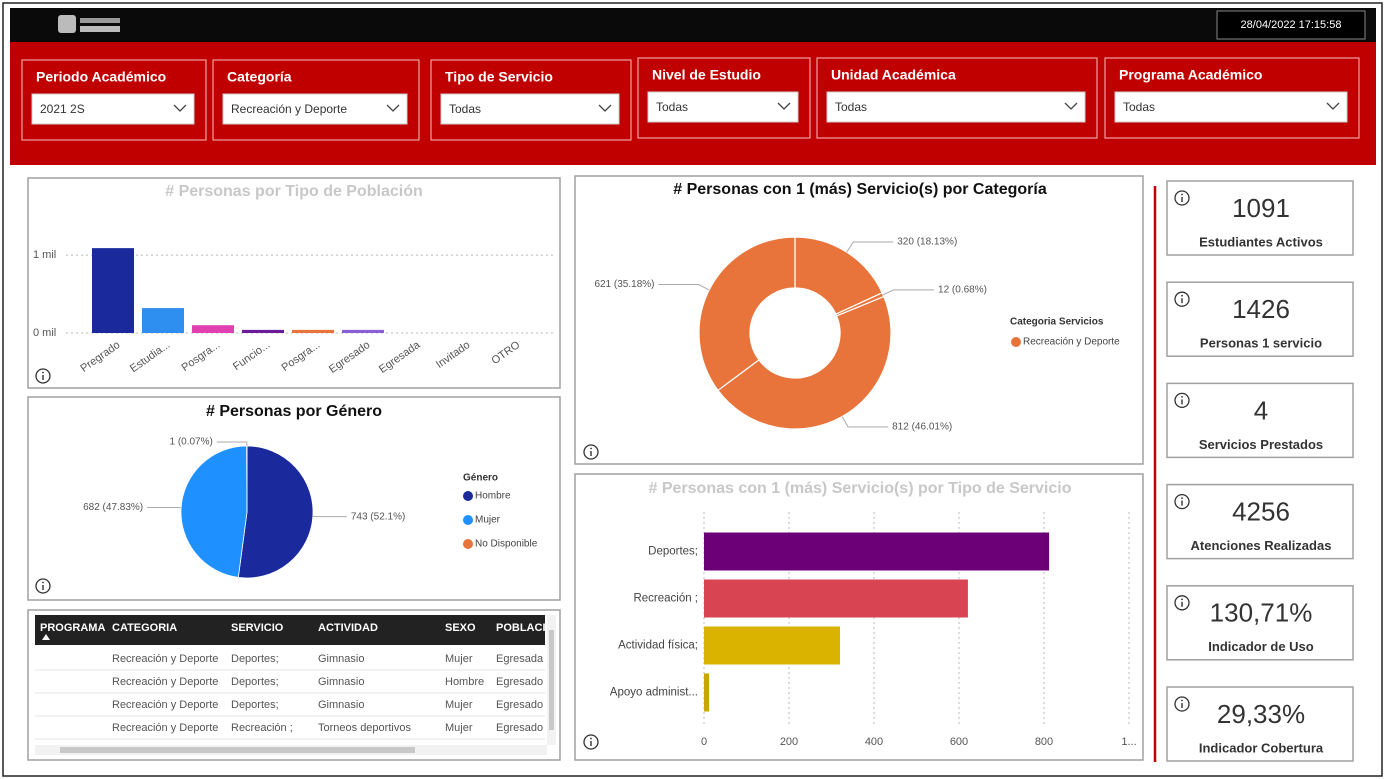 The width and height of the screenshot is (1385, 779). What do you see at coordinates (747, 314) in the screenshot?
I see `donut-slice` at bounding box center [747, 314].